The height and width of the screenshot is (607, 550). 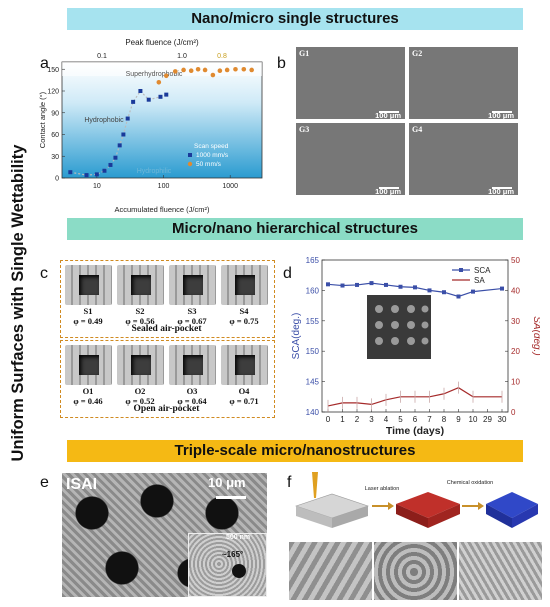 What do you see at coordinates (167, 299) in the screenshot?
I see `sealed-air-pocket-group` at bounding box center [167, 299].